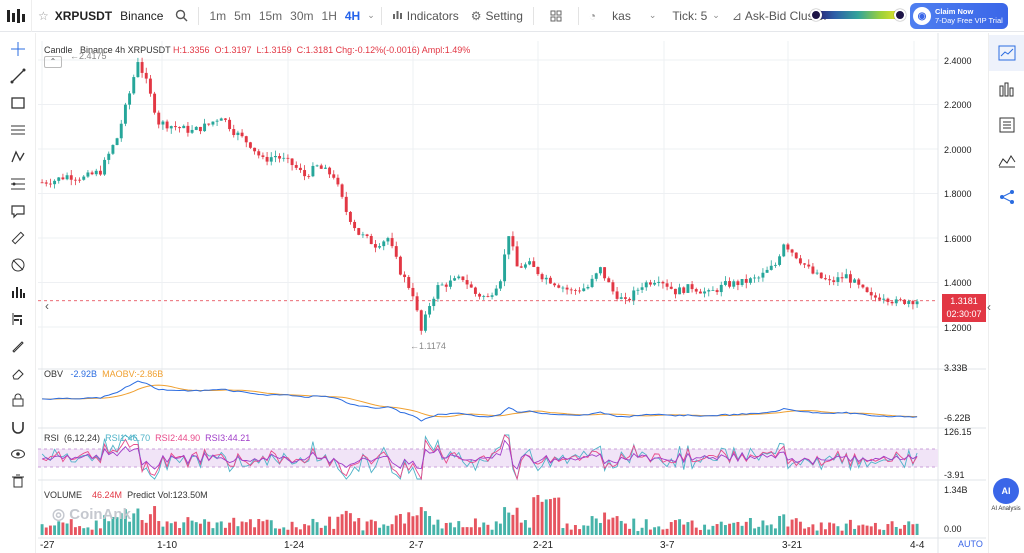 This screenshot has width=1024, height=553. I want to click on search-icon, so click(181, 16).